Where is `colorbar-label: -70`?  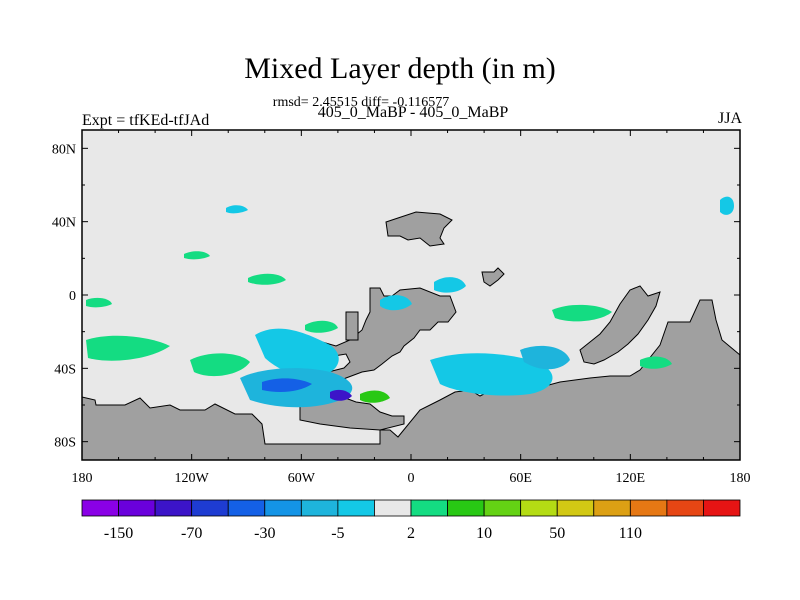 colorbar-label: -70 is located at coordinates (191, 533).